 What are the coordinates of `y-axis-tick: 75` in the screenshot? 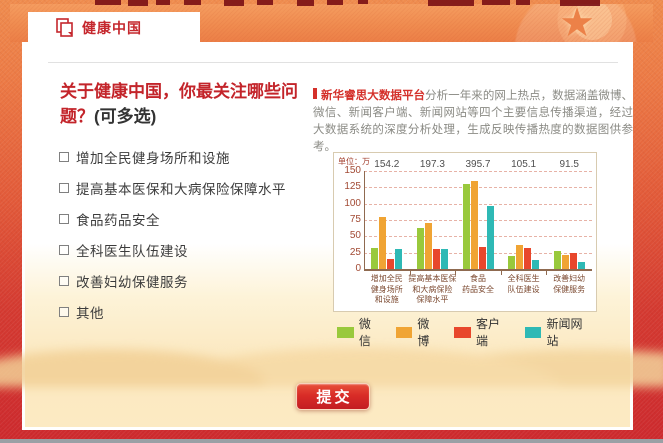 It's located at (355, 219).